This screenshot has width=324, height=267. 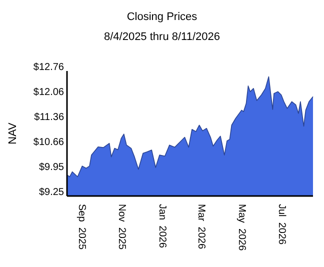 I want to click on x-tick-label: Mar 2026, so click(x=201, y=227).